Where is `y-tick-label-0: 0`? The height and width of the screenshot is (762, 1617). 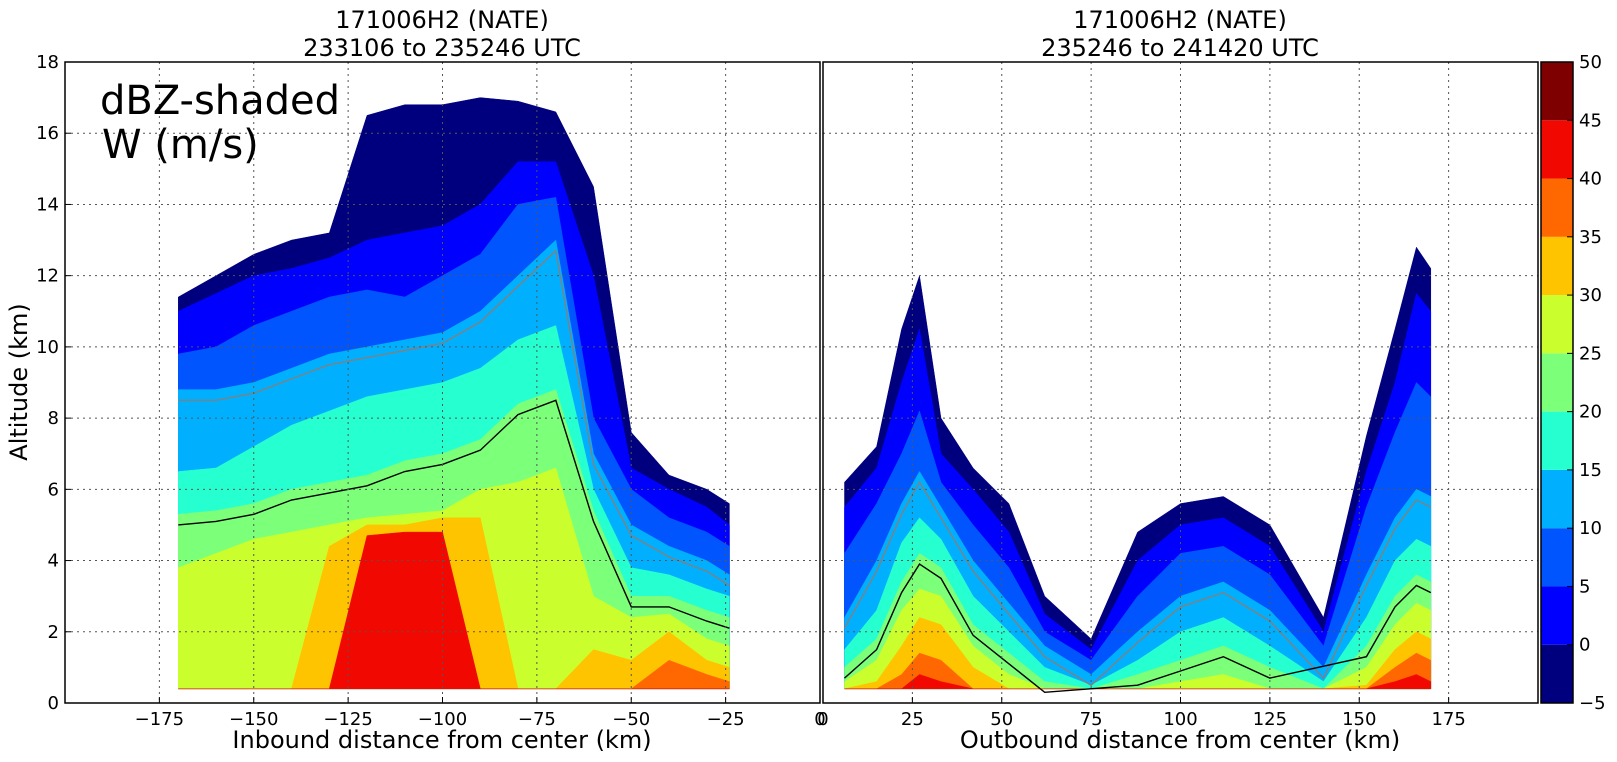
y-tick-label-0: 0 is located at coordinates (53, 703).